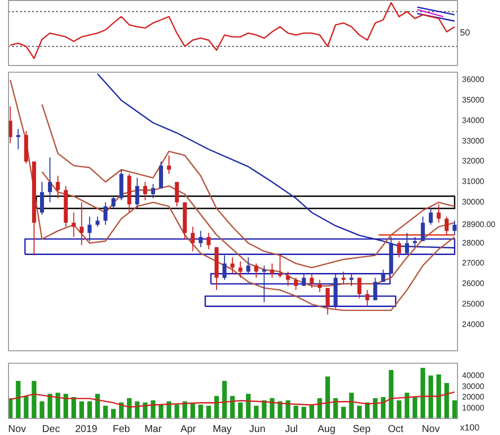  I want to click on y-tick-label: 26000, so click(473, 283).